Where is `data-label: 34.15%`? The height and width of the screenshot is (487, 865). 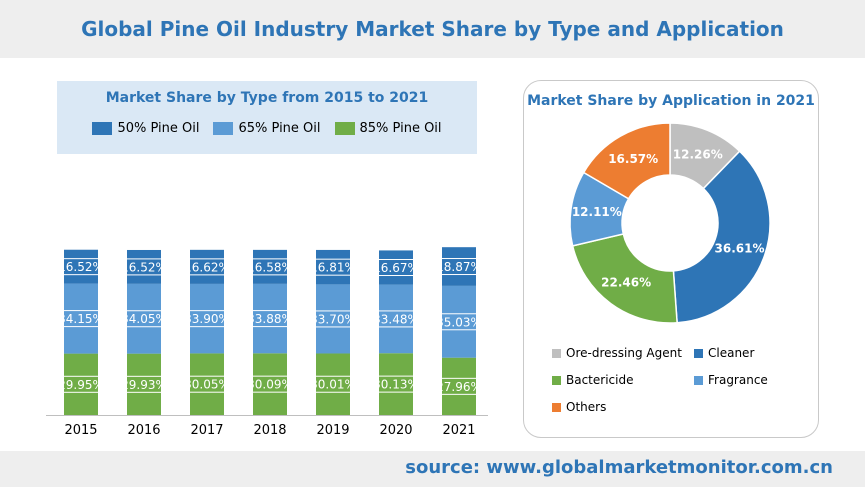 data-label: 34.15% is located at coordinates (81, 319).